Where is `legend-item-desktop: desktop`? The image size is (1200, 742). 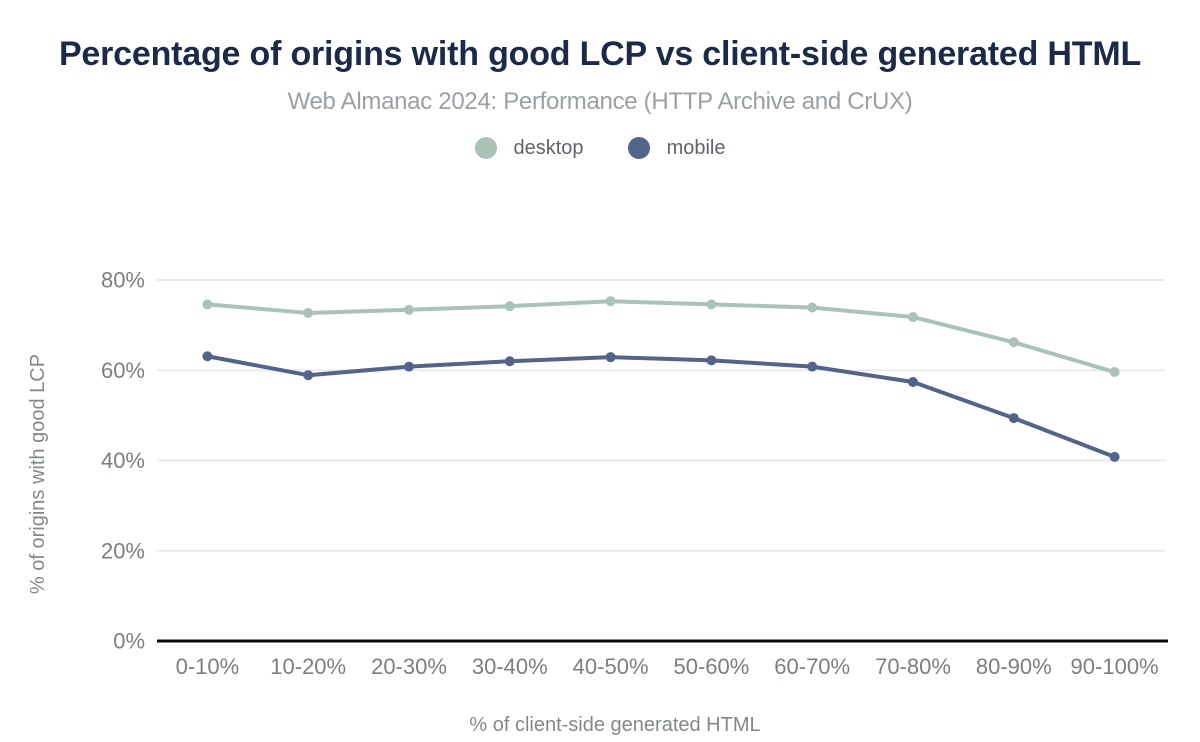
legend-item-desktop: desktop is located at coordinates (529, 148).